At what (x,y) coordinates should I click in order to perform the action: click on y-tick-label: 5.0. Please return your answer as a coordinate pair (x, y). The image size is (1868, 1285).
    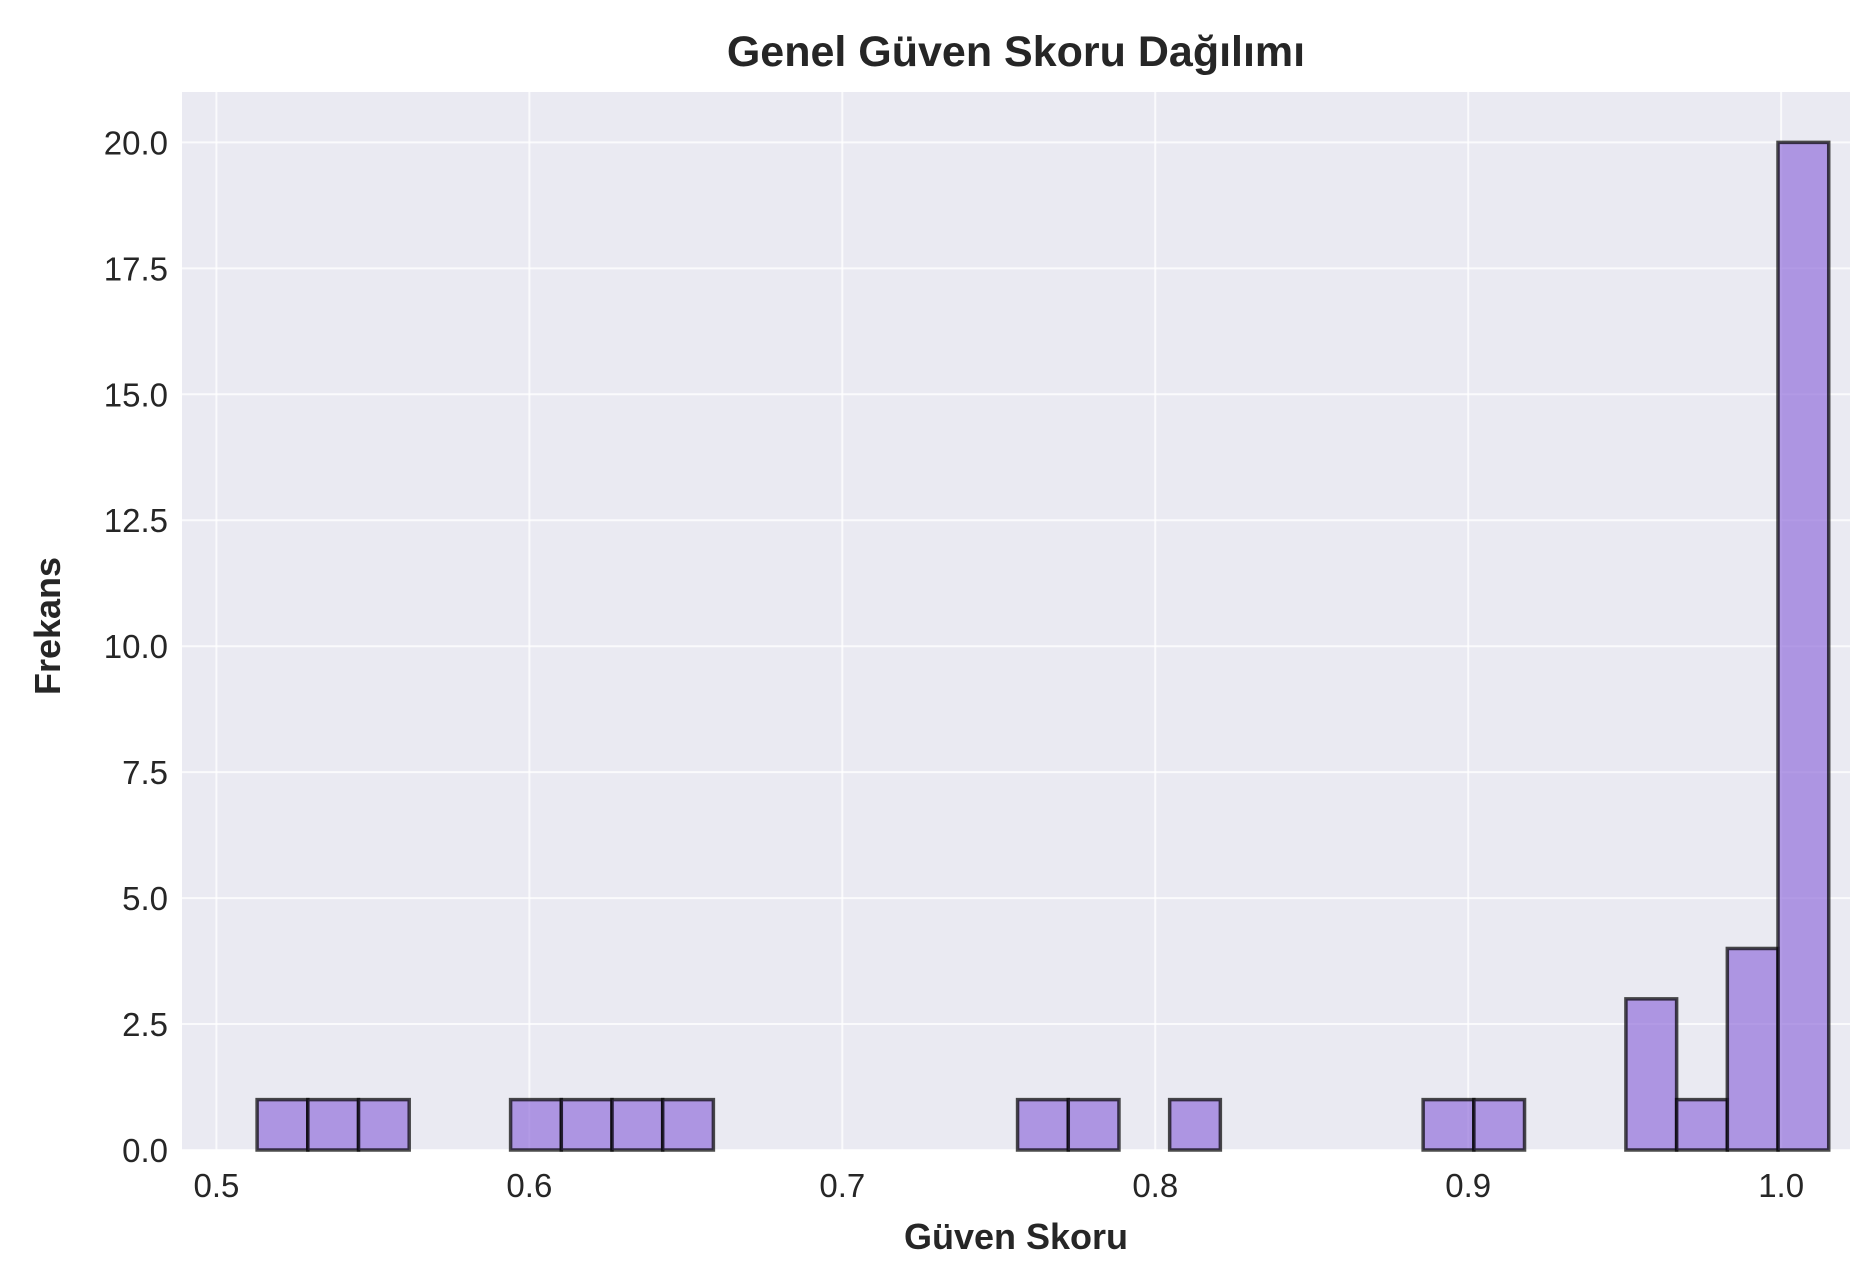
    Looking at the image, I should click on (145, 898).